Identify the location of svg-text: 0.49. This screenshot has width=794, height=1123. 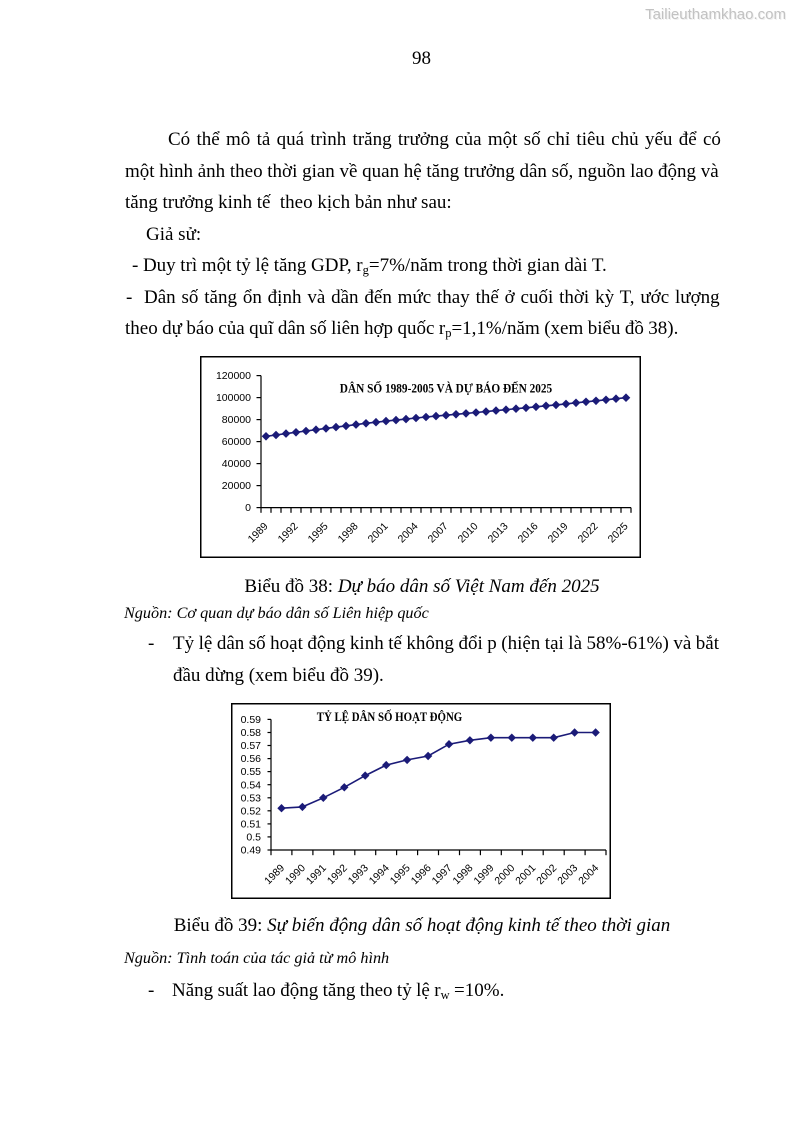
(251, 851).